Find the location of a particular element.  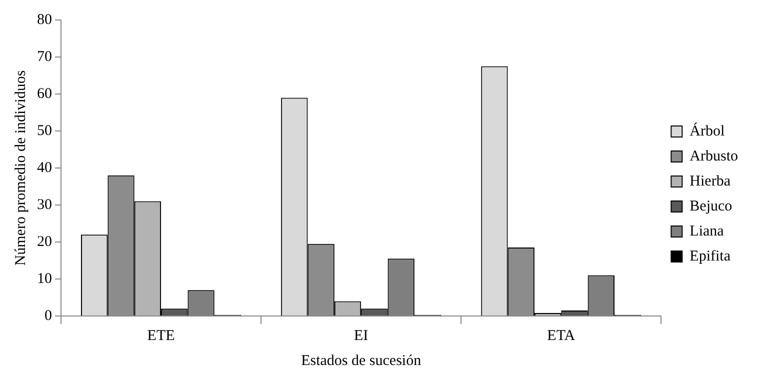

x-tick-label: ETE is located at coordinates (161, 336).